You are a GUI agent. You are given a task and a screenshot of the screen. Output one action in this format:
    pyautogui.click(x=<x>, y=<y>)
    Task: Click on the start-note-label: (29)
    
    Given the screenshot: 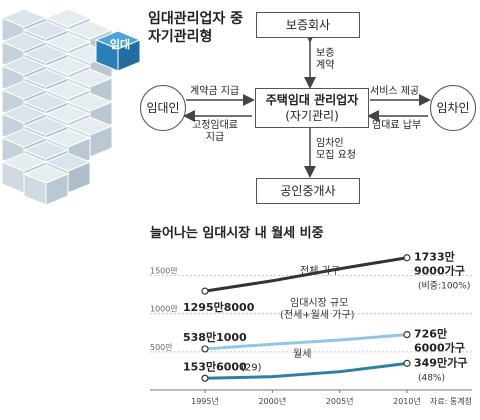 What is the action you would take?
    pyautogui.click(x=251, y=367)
    